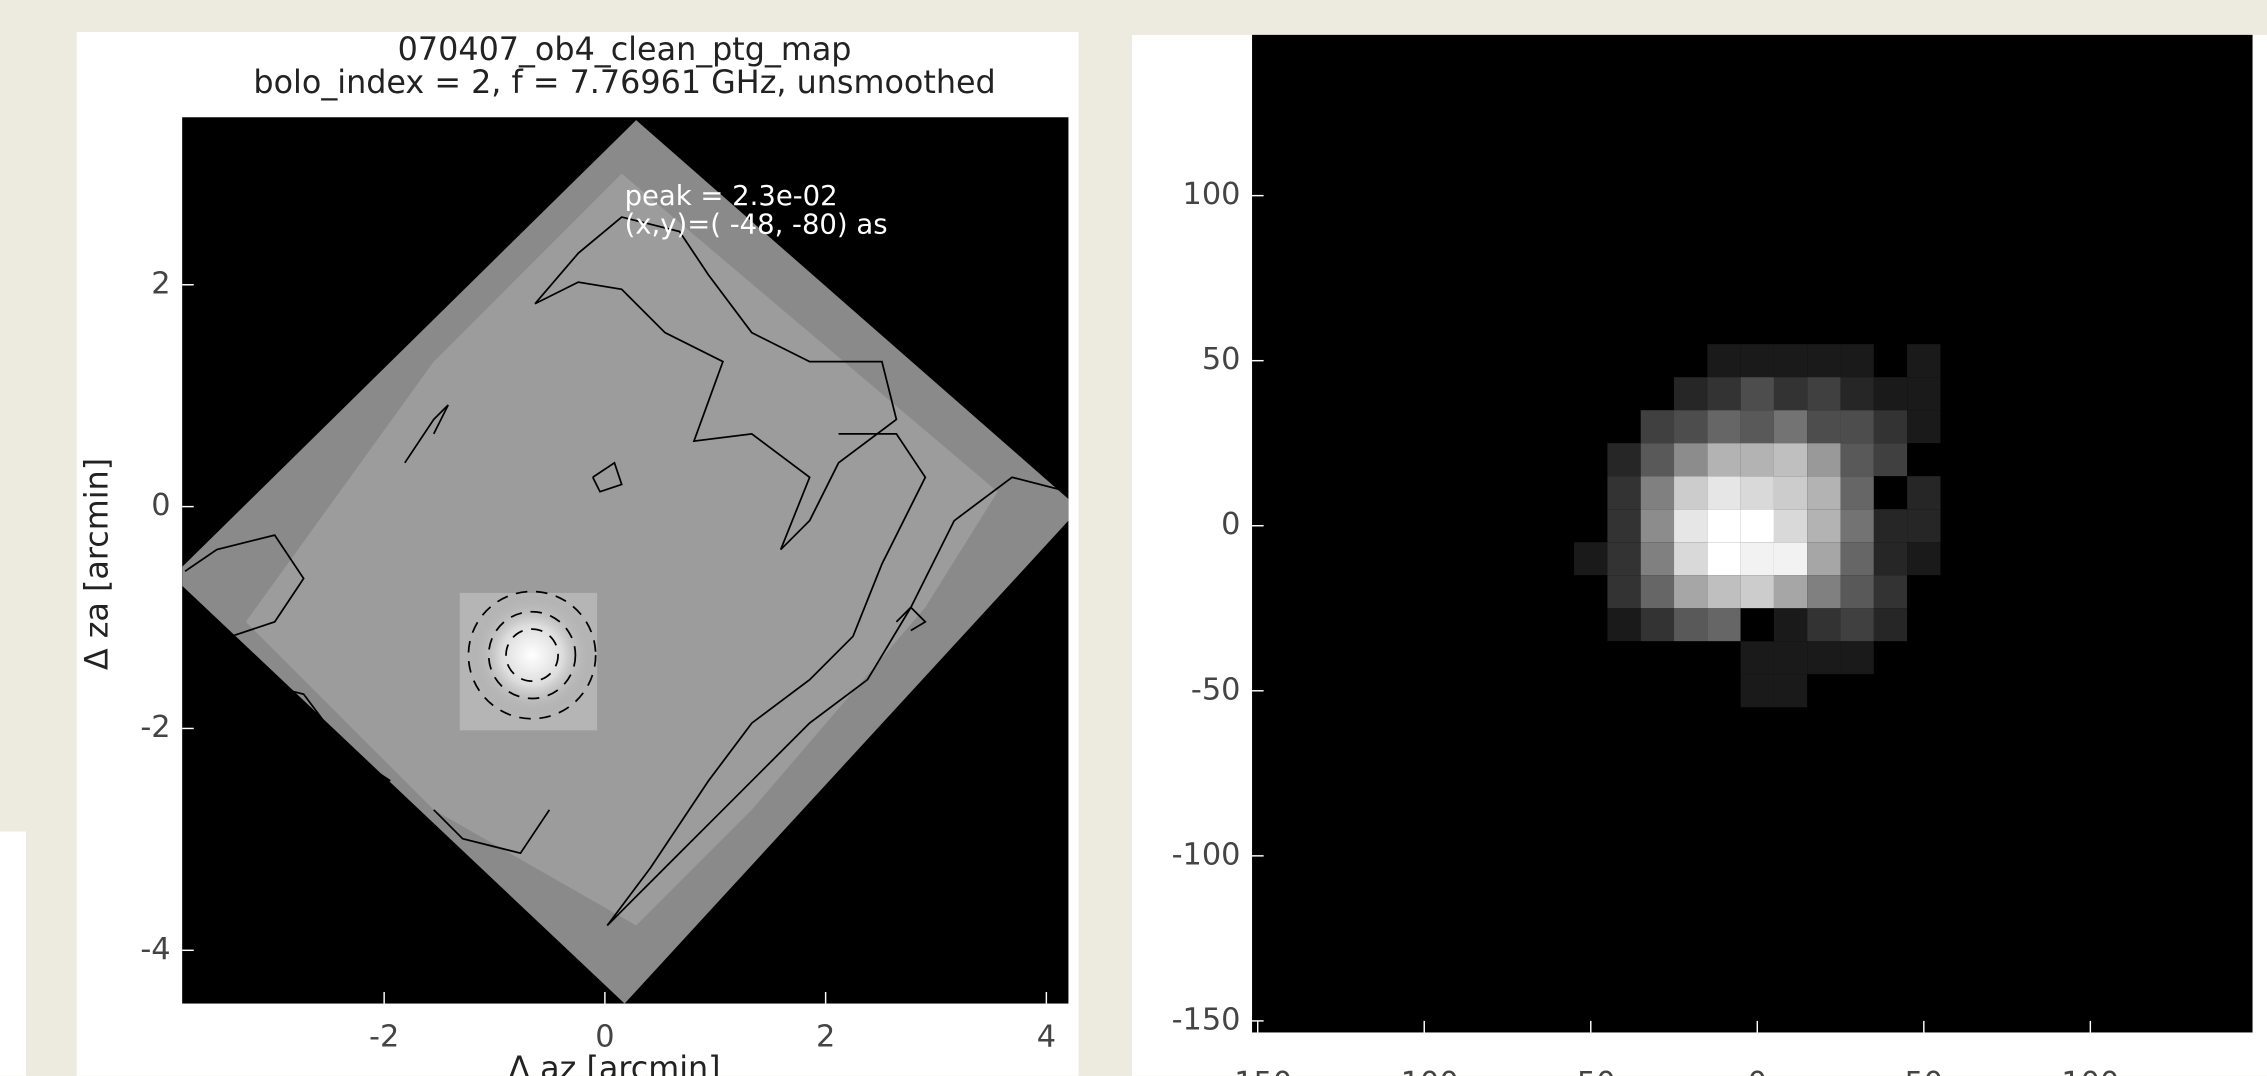 The height and width of the screenshot is (1076, 2267). I want to click on x-tick-label: -2, so click(384, 1037).